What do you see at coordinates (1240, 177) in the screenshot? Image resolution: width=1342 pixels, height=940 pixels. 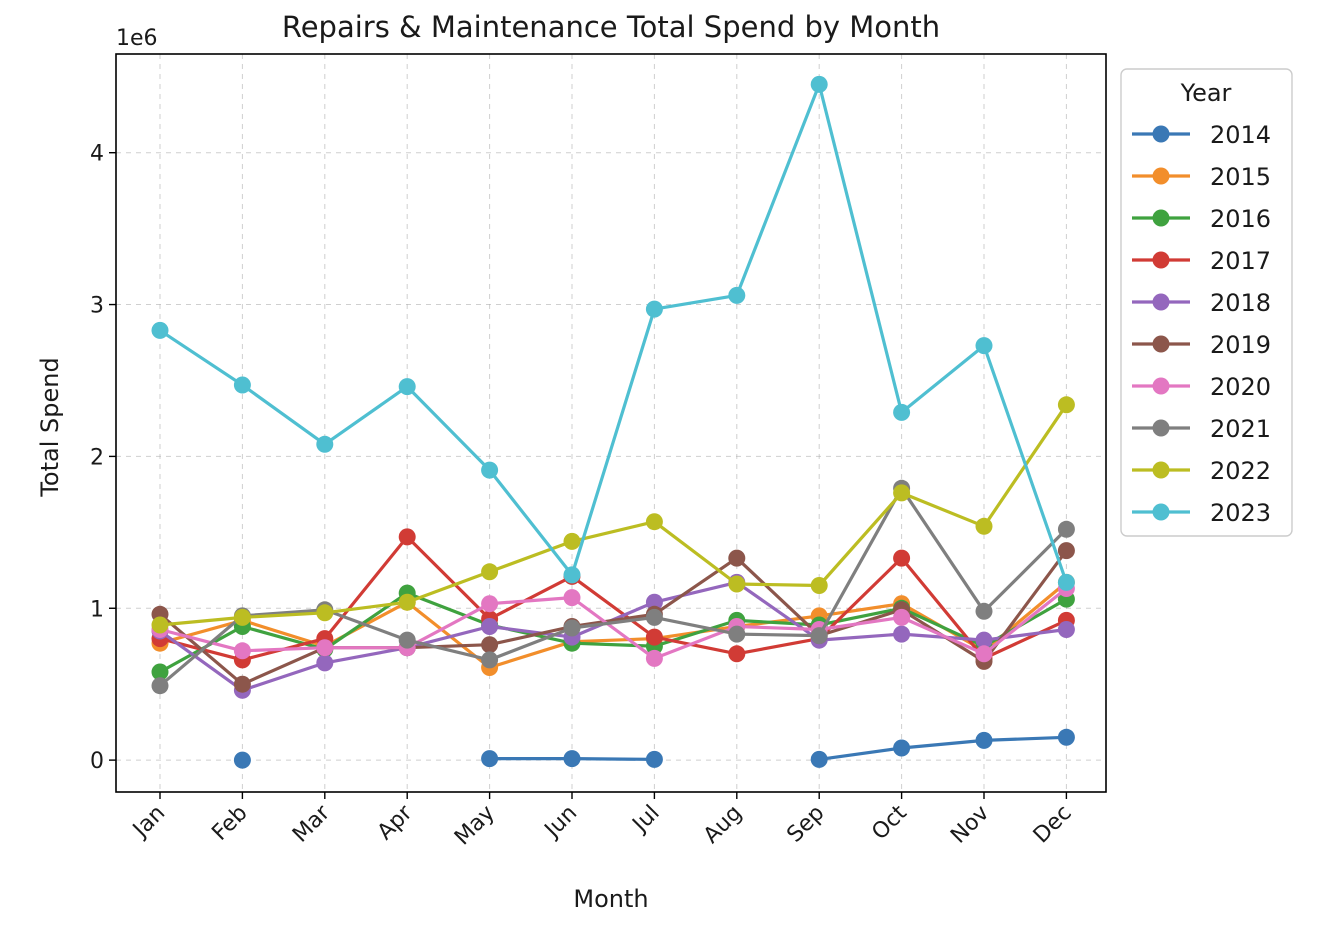 I see `legend-label: 2015` at bounding box center [1240, 177].